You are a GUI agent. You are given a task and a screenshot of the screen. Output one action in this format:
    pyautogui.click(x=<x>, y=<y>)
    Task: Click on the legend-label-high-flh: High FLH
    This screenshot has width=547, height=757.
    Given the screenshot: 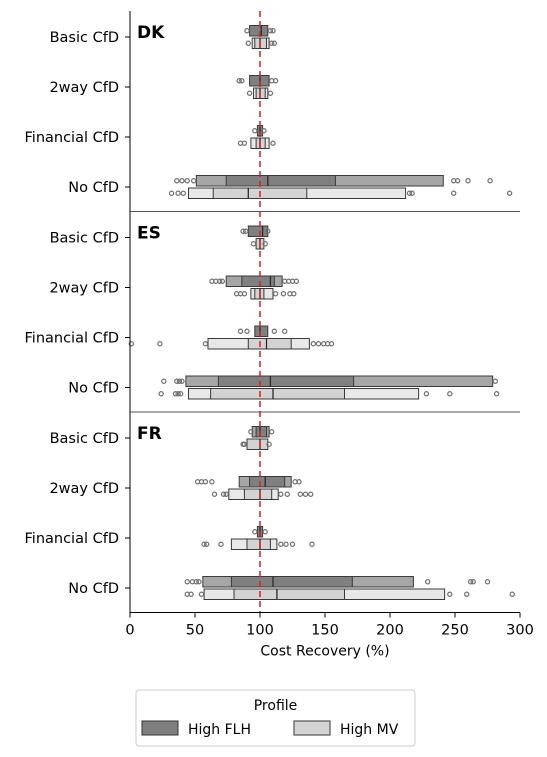 What is the action you would take?
    pyautogui.click(x=219, y=730)
    